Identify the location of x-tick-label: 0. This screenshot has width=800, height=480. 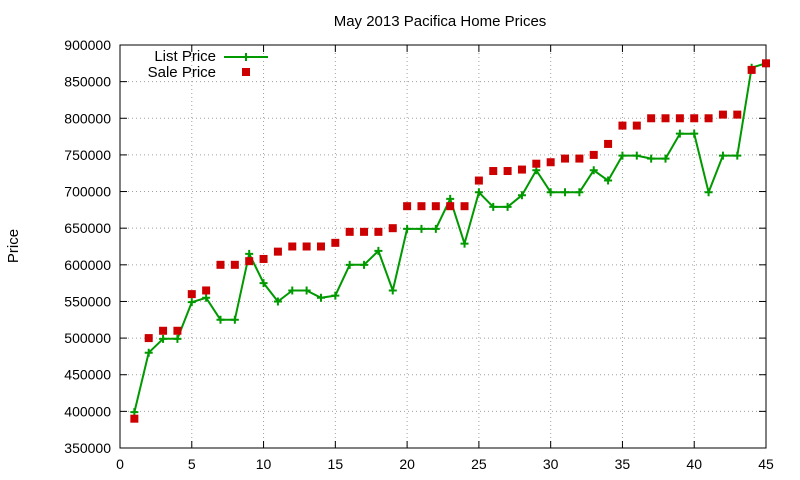
(120, 464).